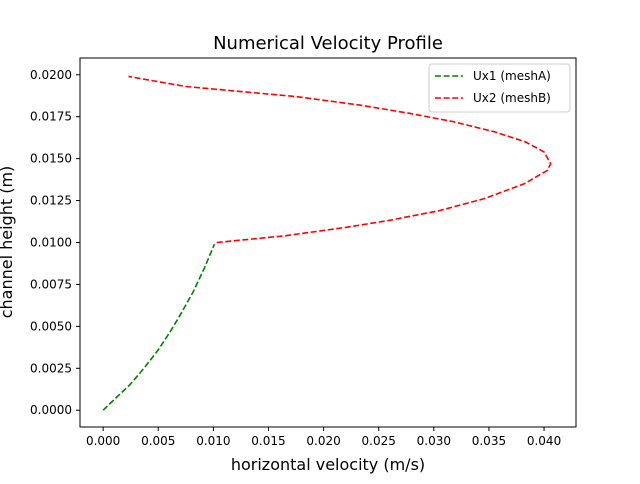 The image size is (640, 484). Describe the element at coordinates (489, 441) in the screenshot. I see `x-tick-label-7: 0.035` at that location.